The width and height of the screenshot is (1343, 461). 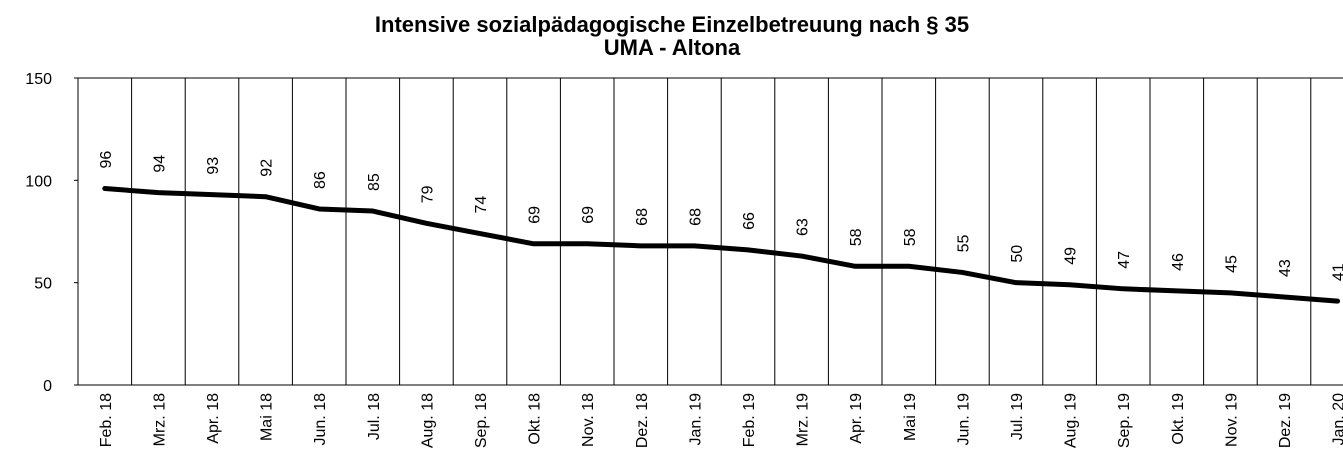 I want to click on data-label: 47, so click(x=1124, y=260).